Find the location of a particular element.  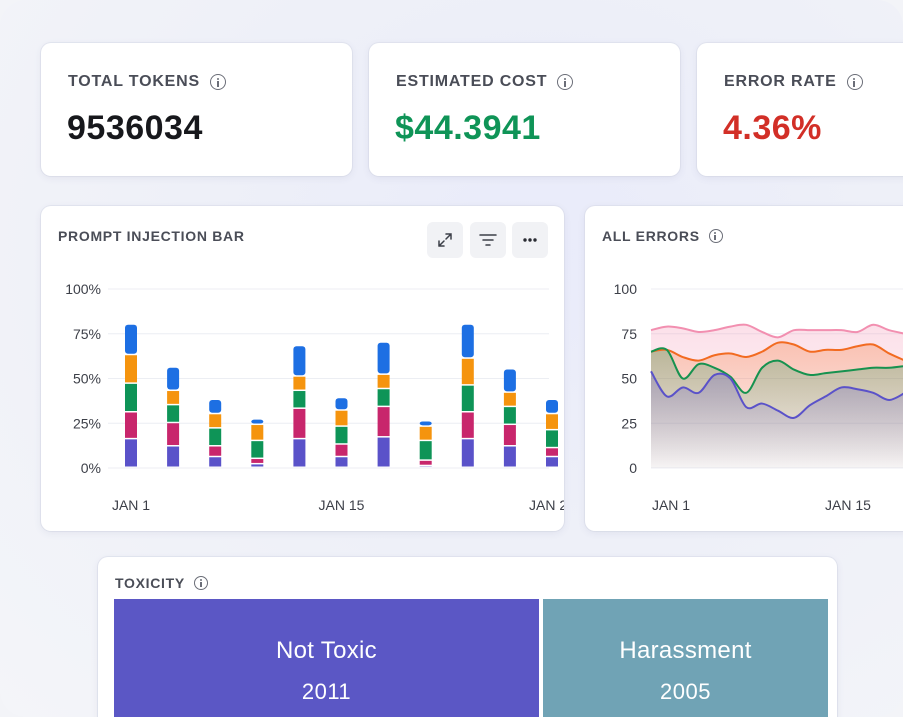

y-tick-label: 50% is located at coordinates (87, 379).